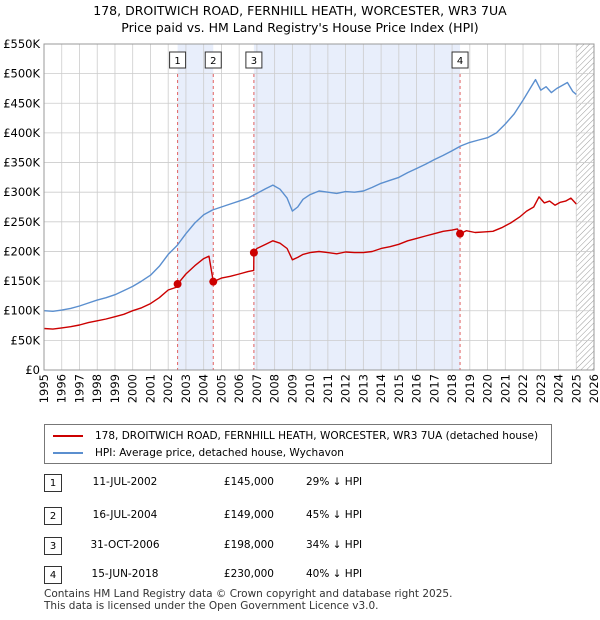 Image resolution: width=600 pixels, height=620 pixels. What do you see at coordinates (168, 388) in the screenshot?
I see `x-tick-label: 2002` at bounding box center [168, 388].